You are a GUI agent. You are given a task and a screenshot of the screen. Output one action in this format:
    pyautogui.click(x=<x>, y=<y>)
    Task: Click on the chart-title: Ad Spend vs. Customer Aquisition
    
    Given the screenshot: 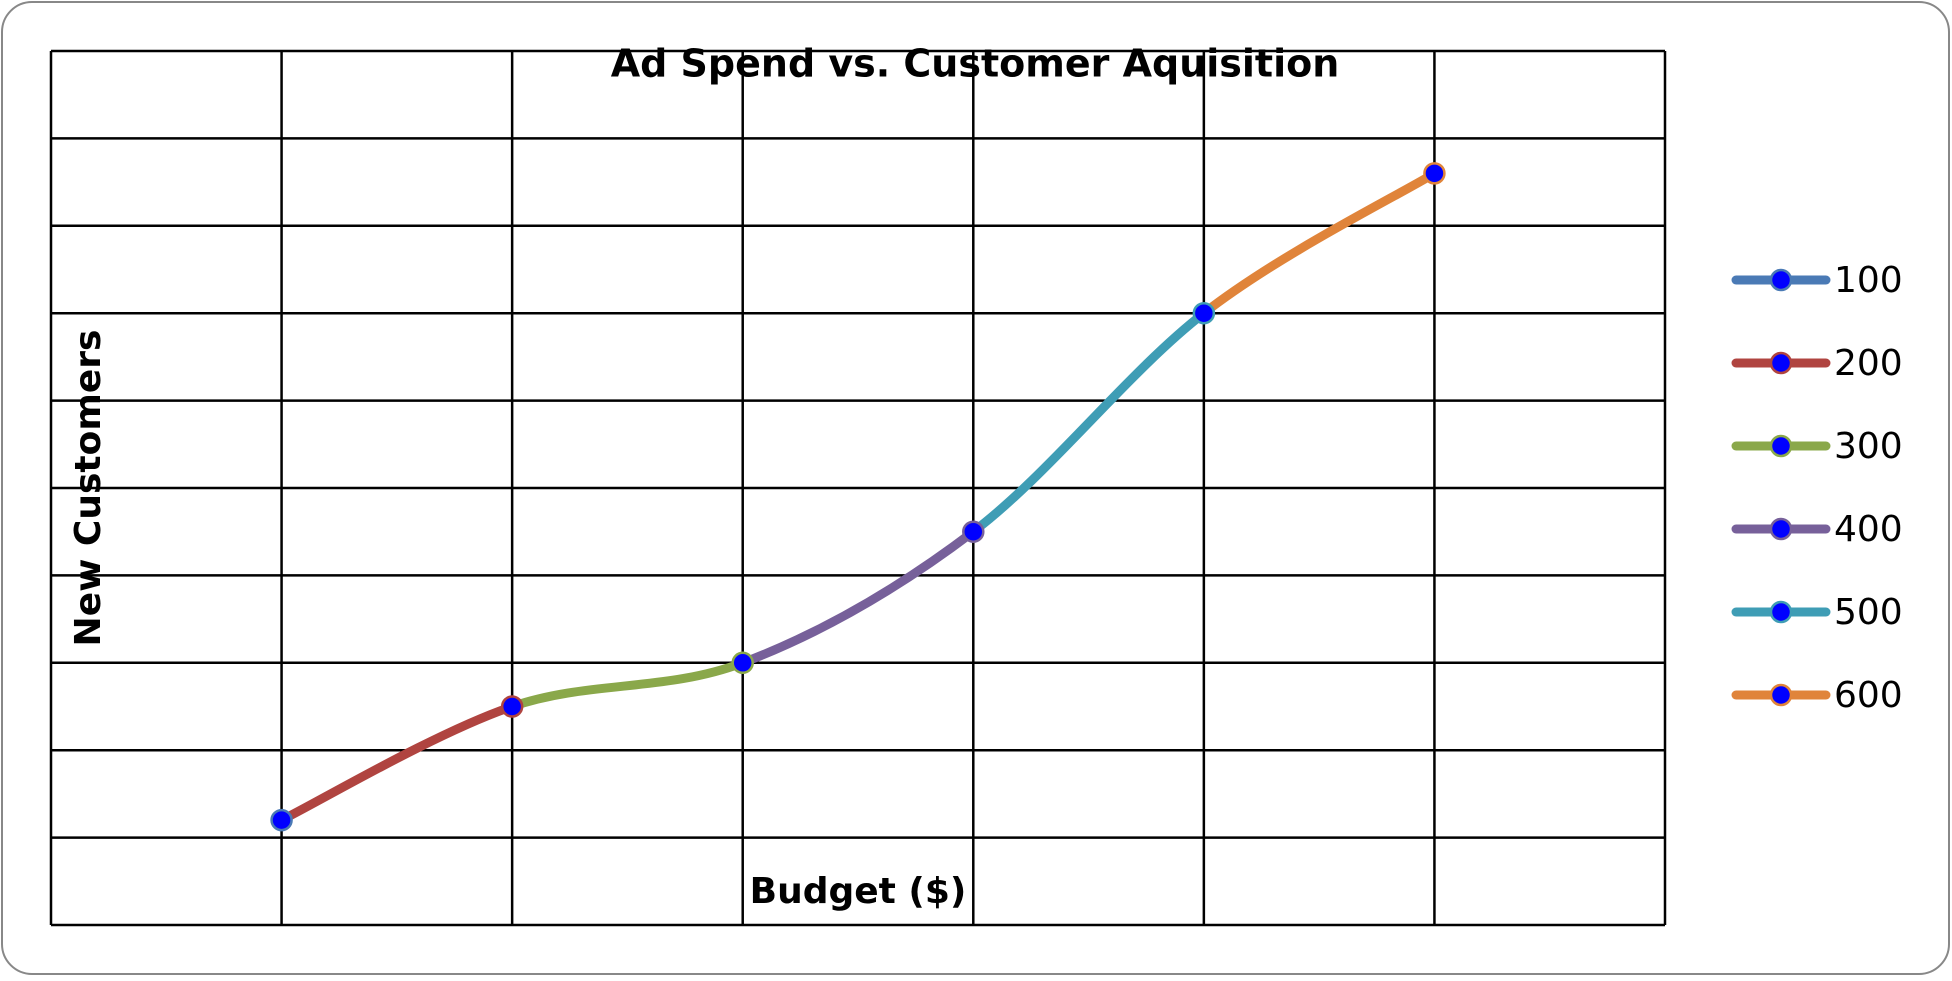 What is the action you would take?
    pyautogui.click(x=975, y=64)
    